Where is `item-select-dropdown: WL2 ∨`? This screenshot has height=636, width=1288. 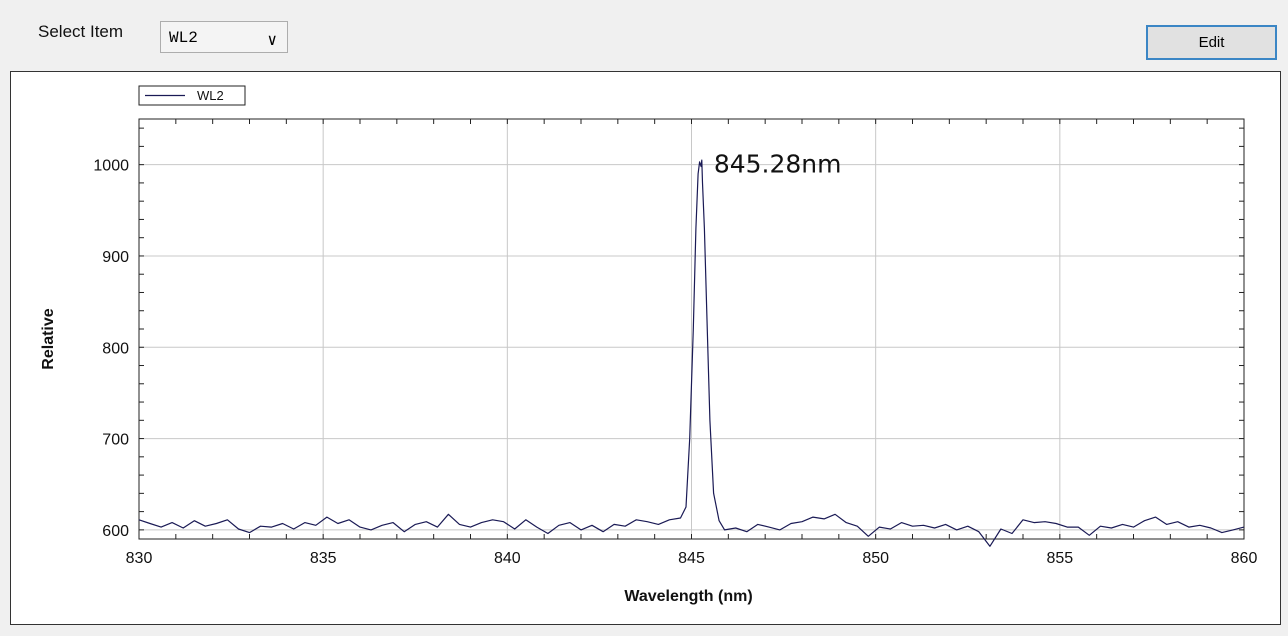 item-select-dropdown: WL2 ∨ is located at coordinates (224, 37).